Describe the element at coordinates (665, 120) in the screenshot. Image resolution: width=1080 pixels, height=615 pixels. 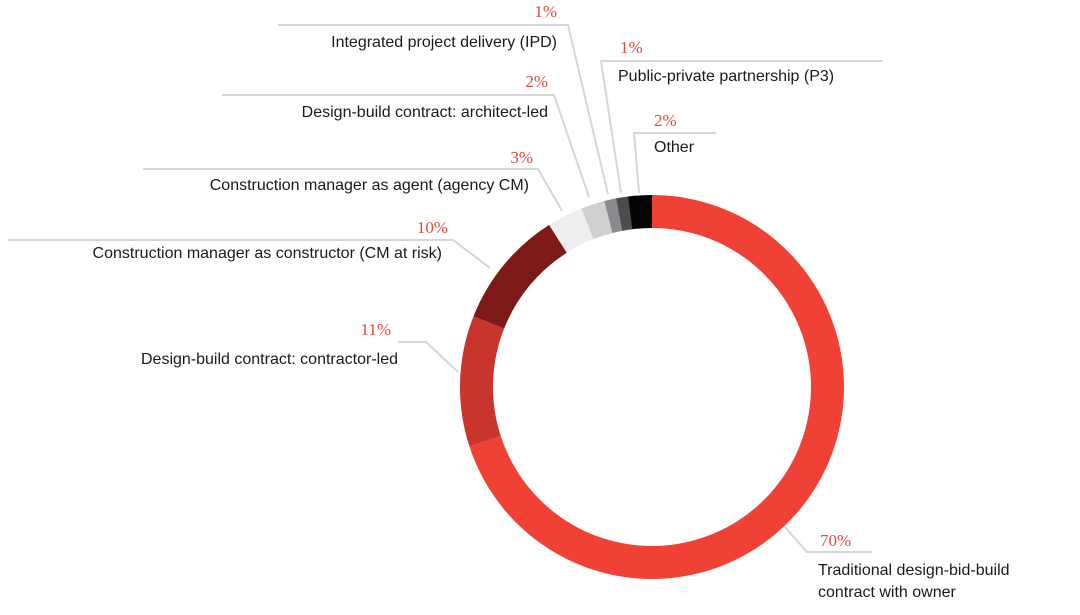
I see `percent-label-other: 2%` at that location.